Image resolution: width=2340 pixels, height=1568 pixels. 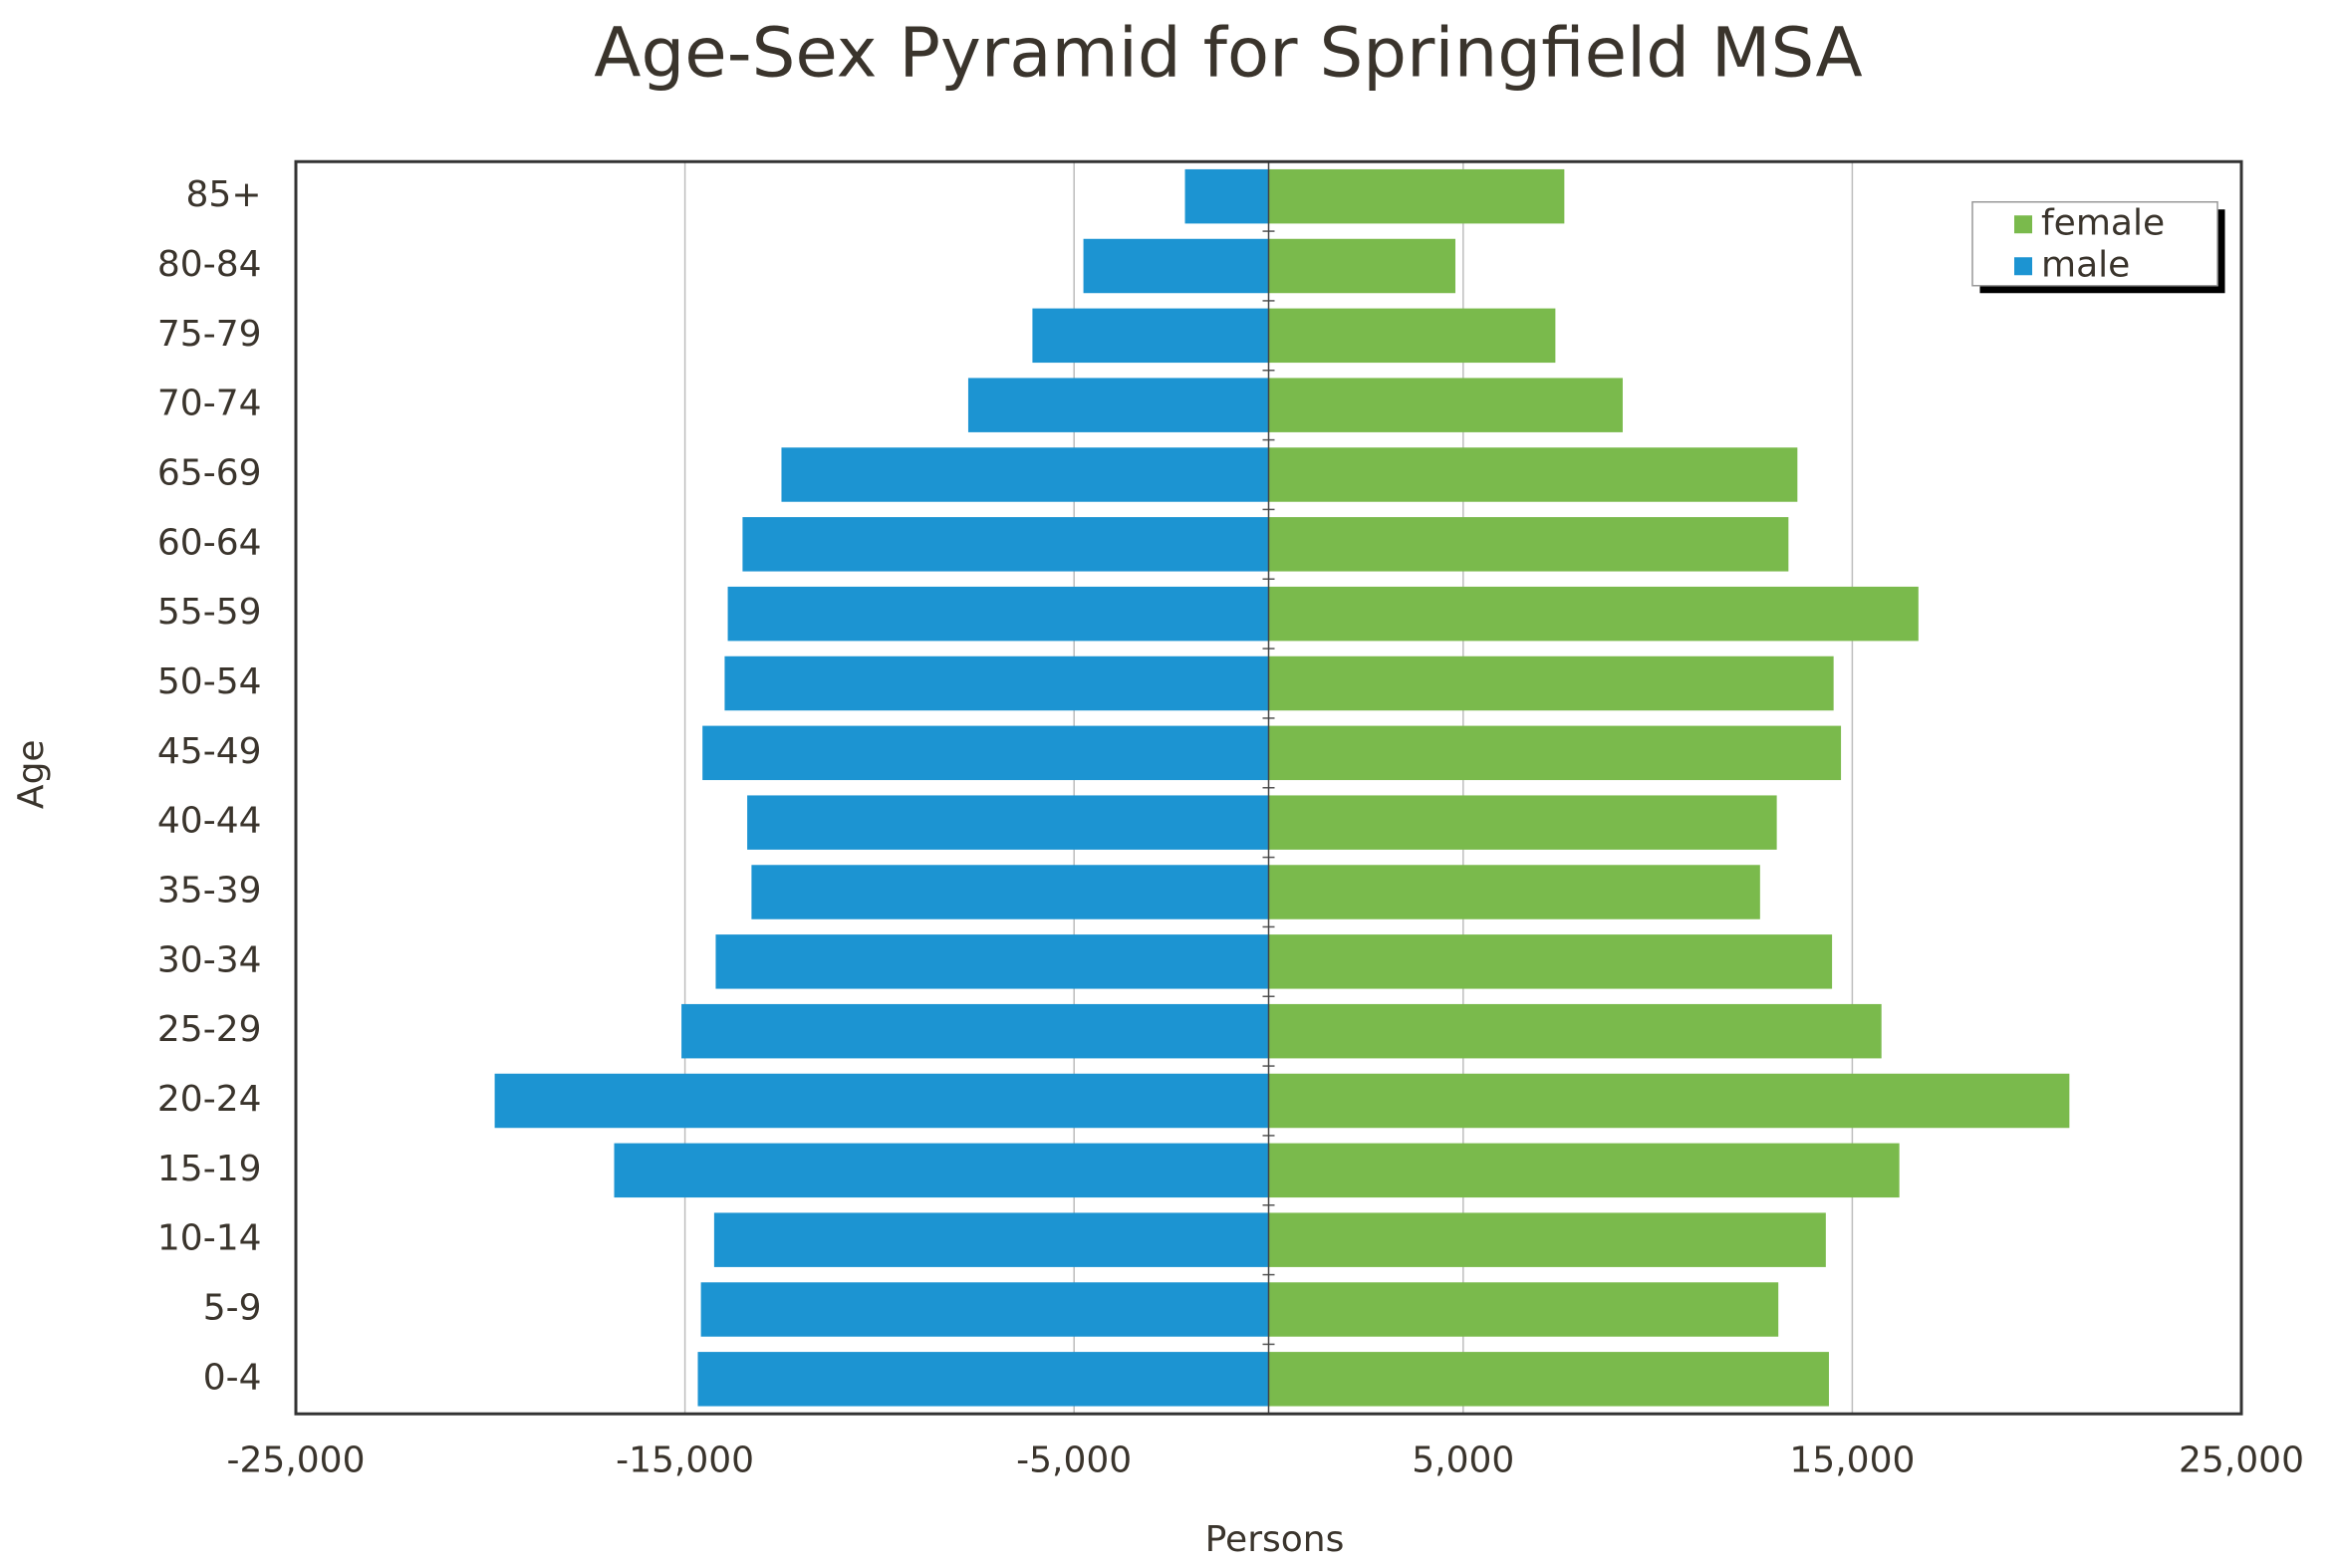 What do you see at coordinates (209, 473) in the screenshot?
I see `y-tick-label: 65-69` at bounding box center [209, 473].